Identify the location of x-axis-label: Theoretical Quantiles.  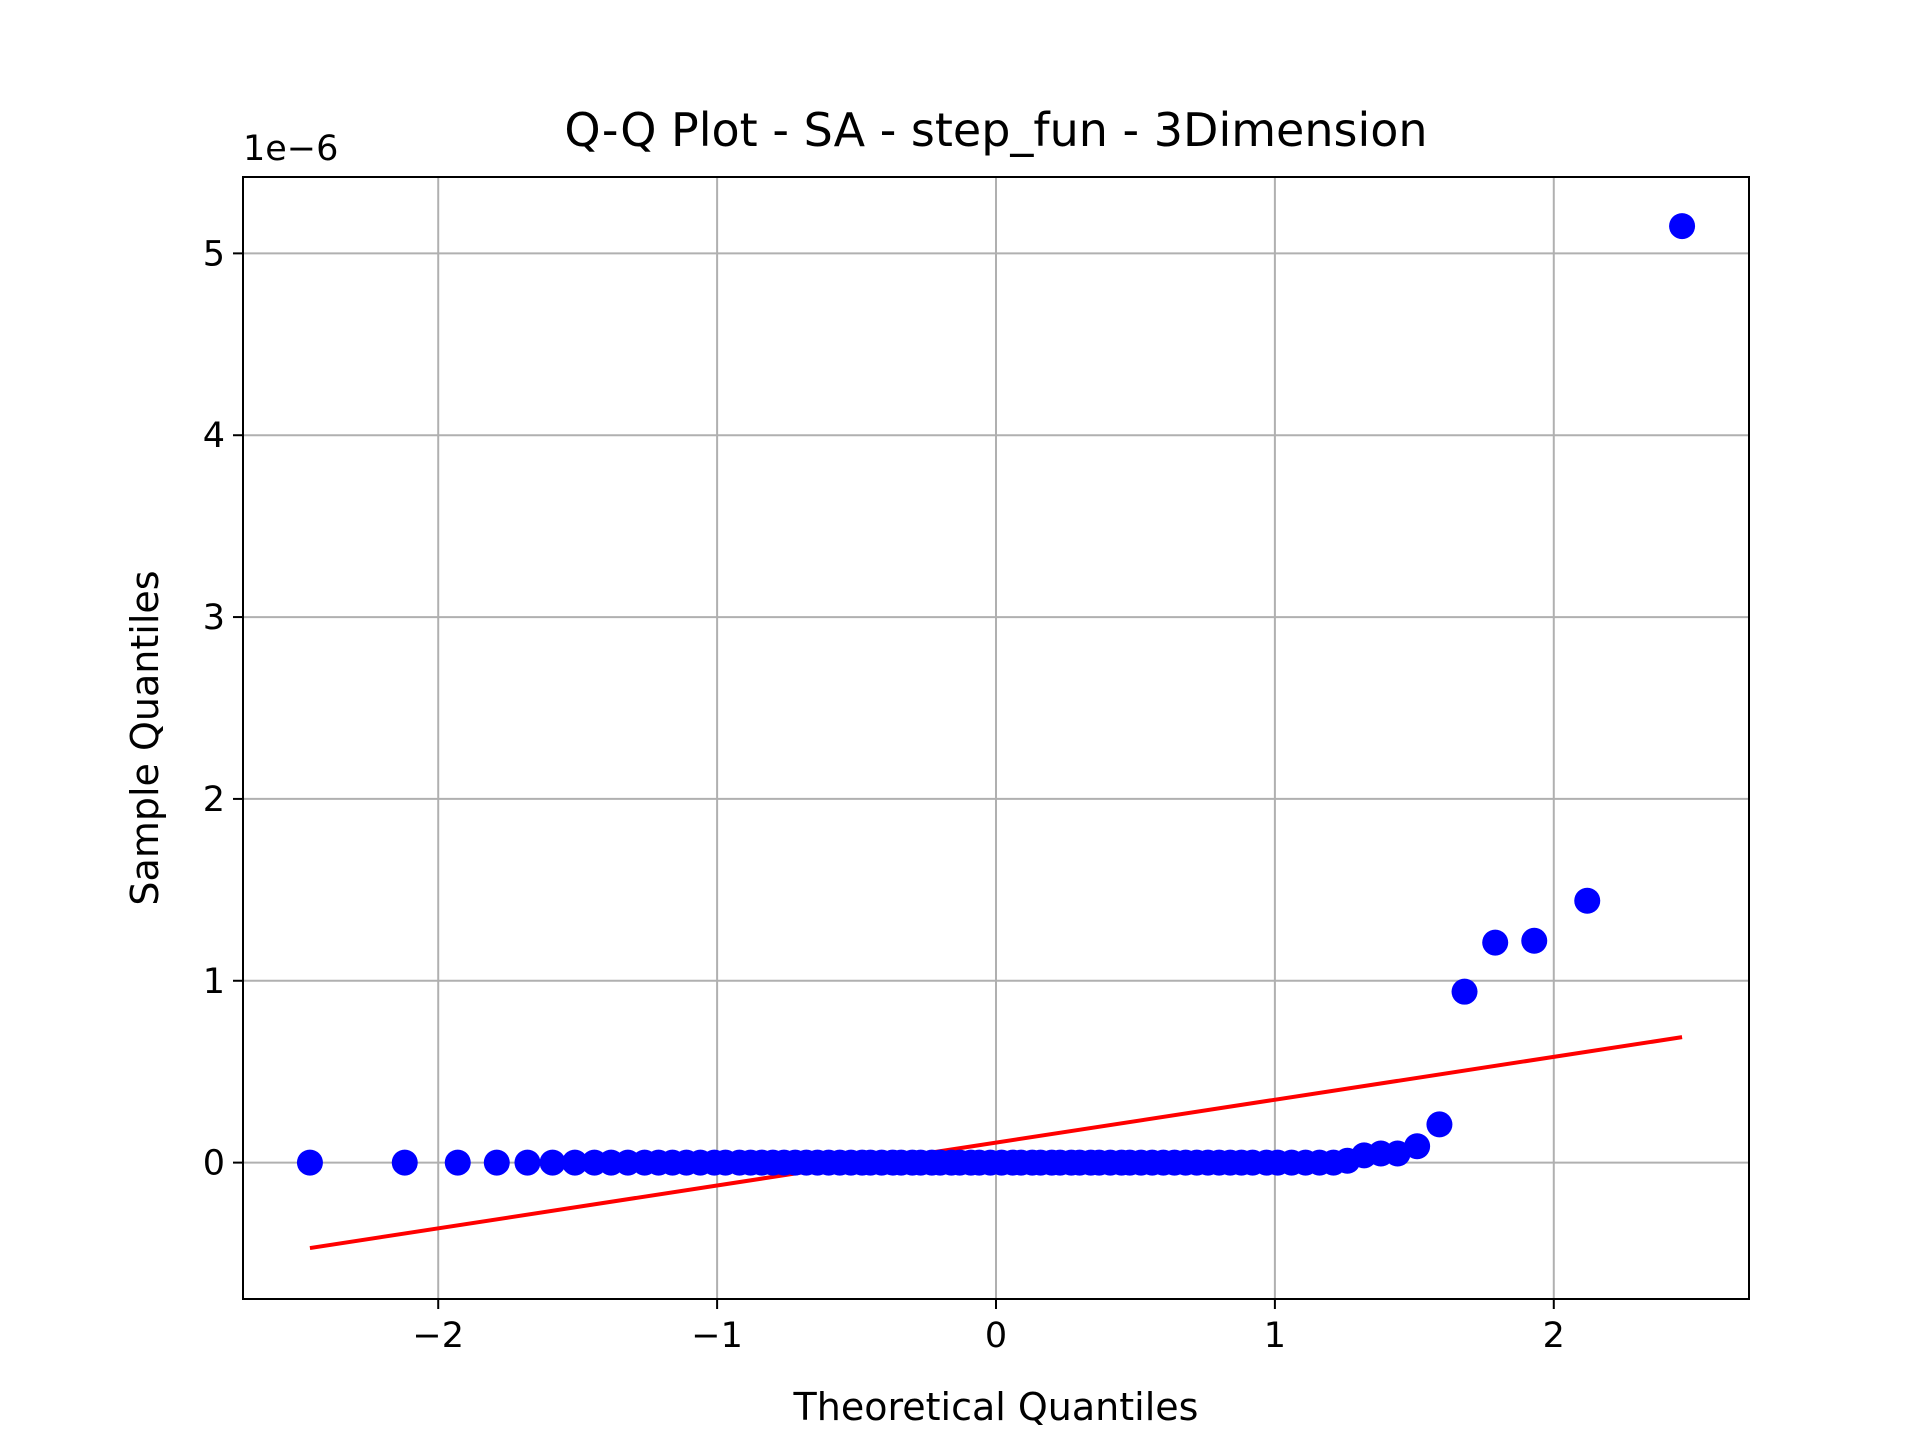
(996, 1407).